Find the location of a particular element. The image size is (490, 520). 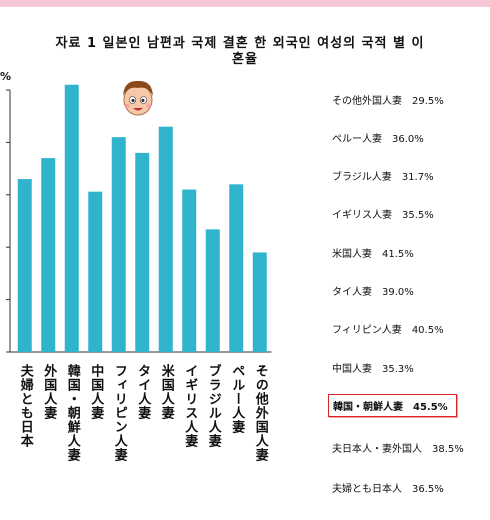

x-tick-label: フィリピン人妻 is located at coordinates (119, 413).